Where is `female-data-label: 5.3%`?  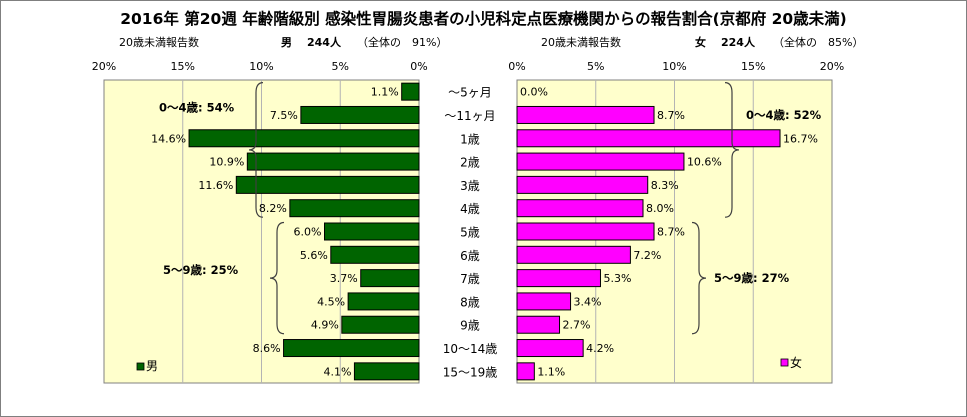 female-data-label: 5.3% is located at coordinates (617, 278).